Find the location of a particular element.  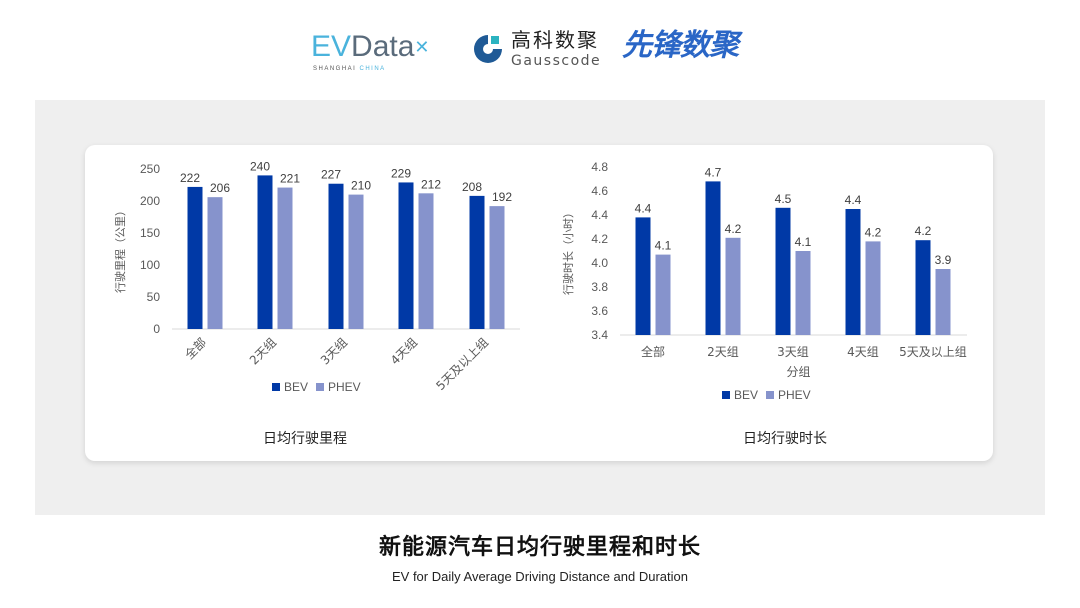

evdata-logo-data: Data is located at coordinates (383, 46).